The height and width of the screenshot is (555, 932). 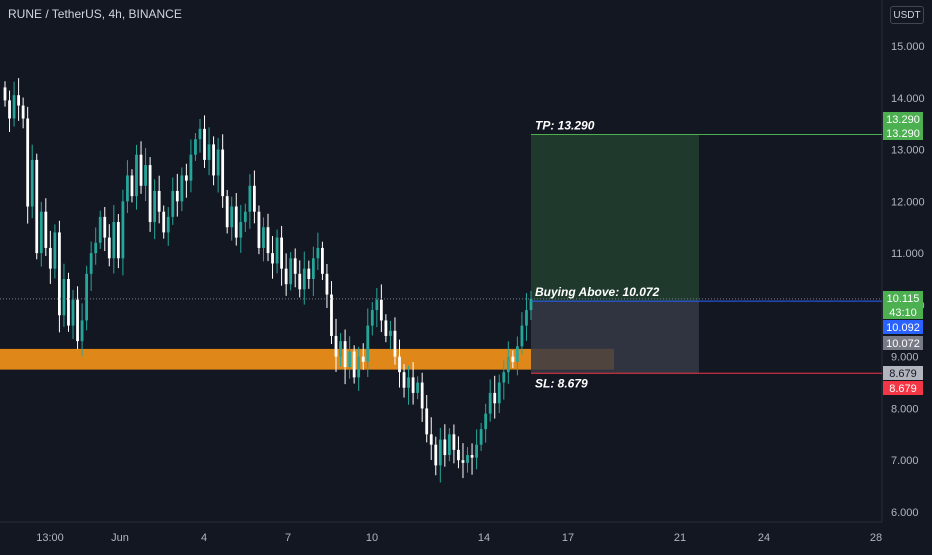 What do you see at coordinates (484, 538) in the screenshot?
I see `x-tick-label: 14` at bounding box center [484, 538].